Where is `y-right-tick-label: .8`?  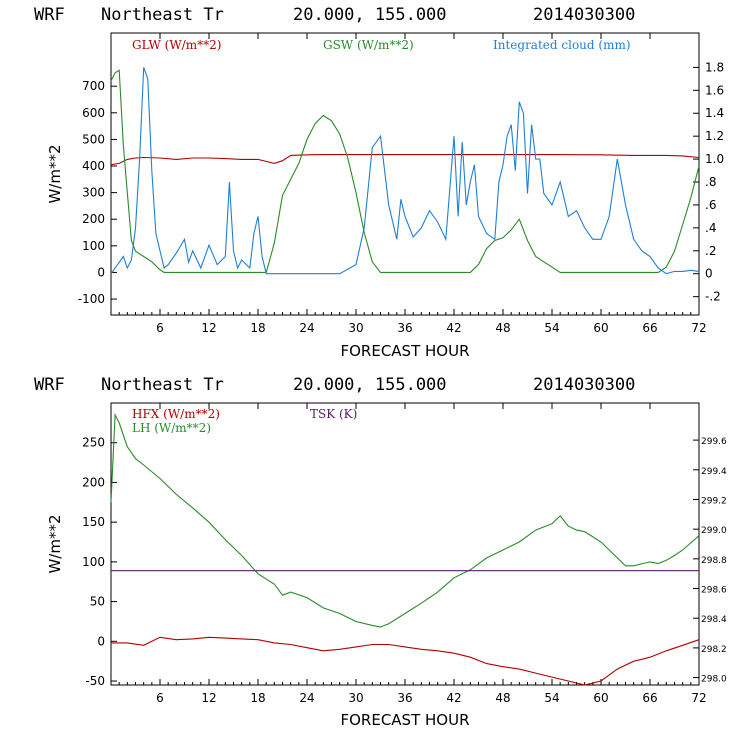 y-right-tick-label: .8 is located at coordinates (710, 182).